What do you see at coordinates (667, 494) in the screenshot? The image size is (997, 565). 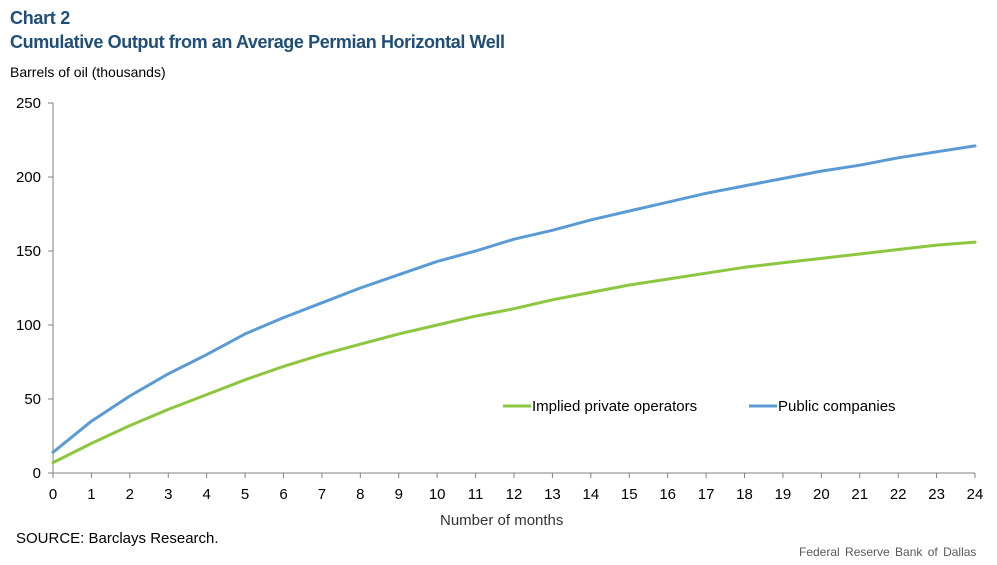 I see `x-tick-label: 16` at bounding box center [667, 494].